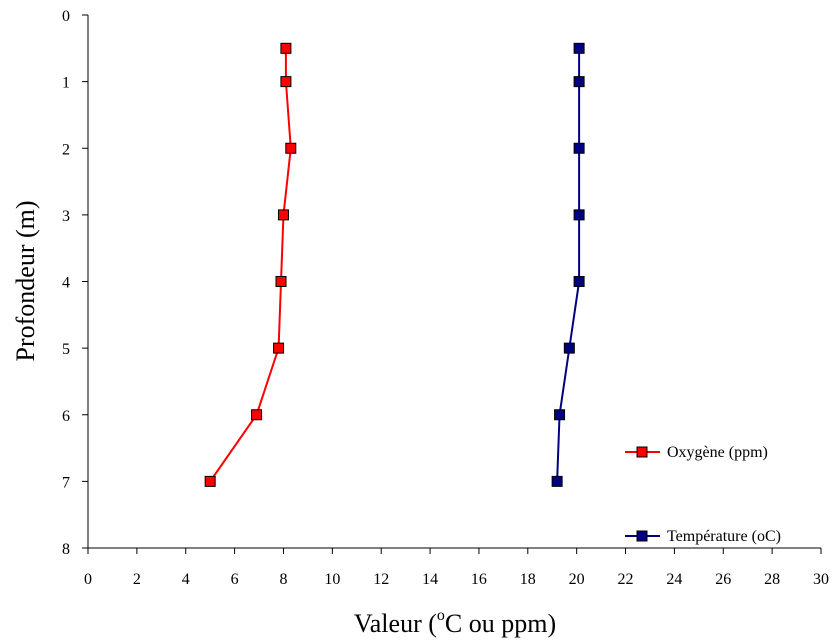 The width and height of the screenshot is (836, 643). I want to click on x-tick-label: 2, so click(137, 579).